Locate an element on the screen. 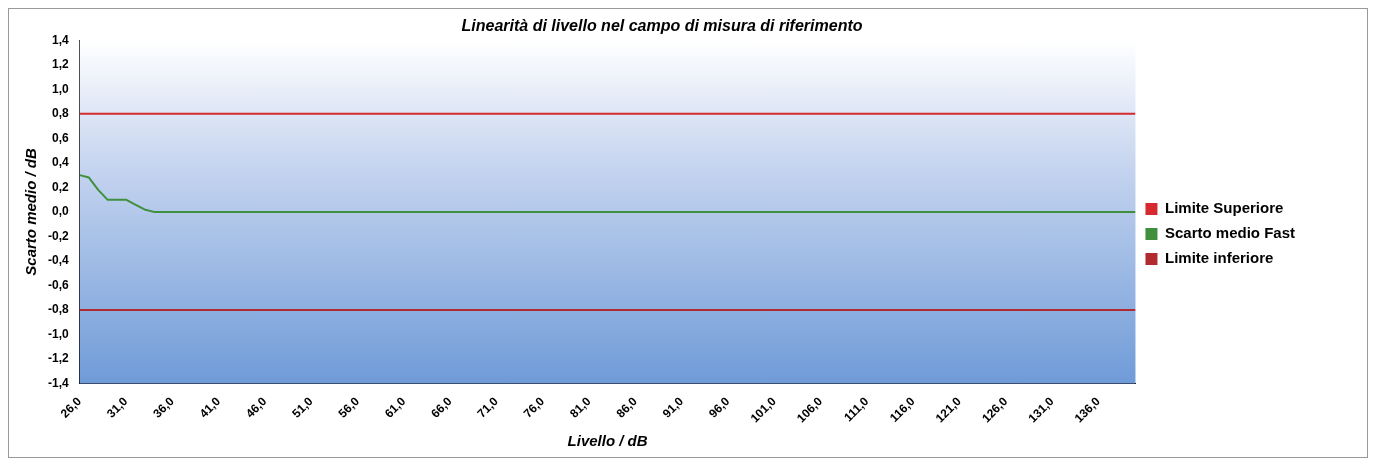 This screenshot has height=466, width=1377. x-tick-label: 46,0 is located at coordinates (256, 407).